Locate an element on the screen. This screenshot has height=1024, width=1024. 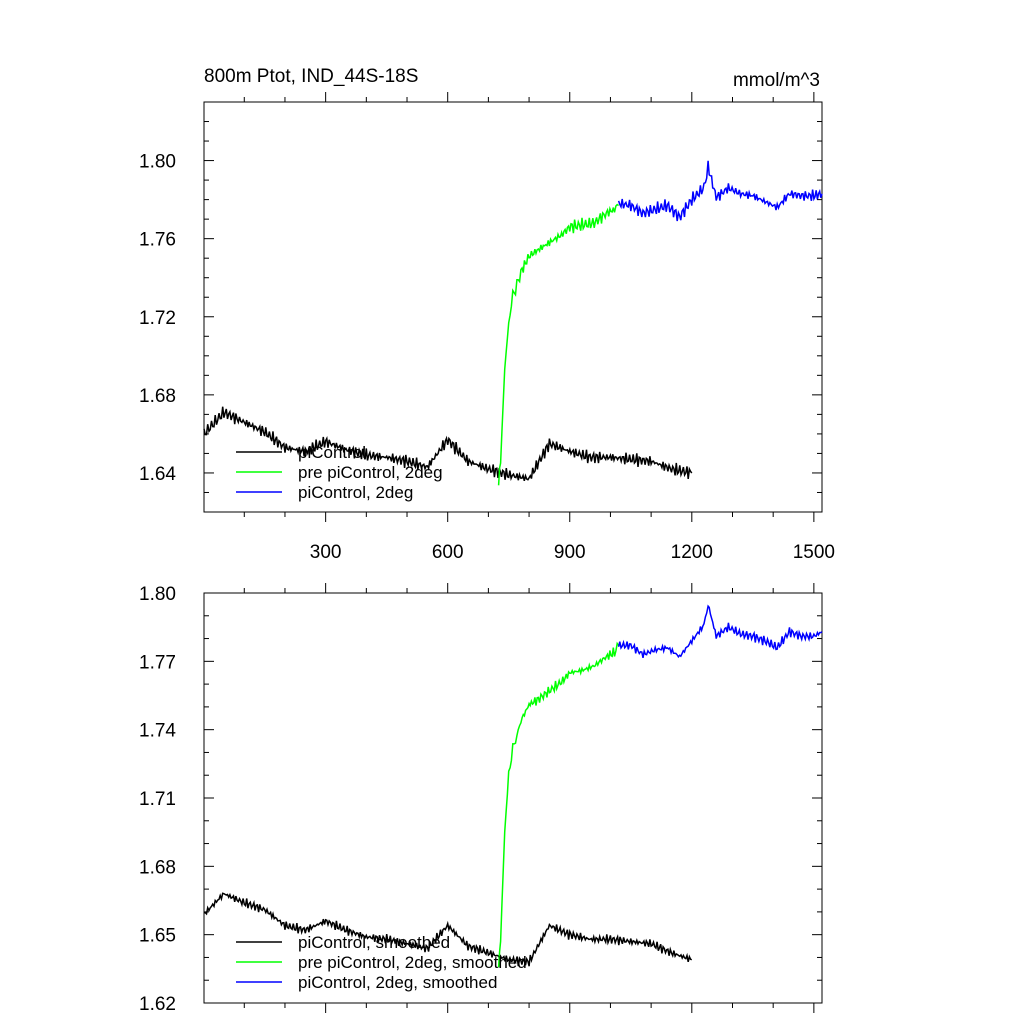
series-line-picontrol-2deg-smoothed is located at coordinates (720, 631).